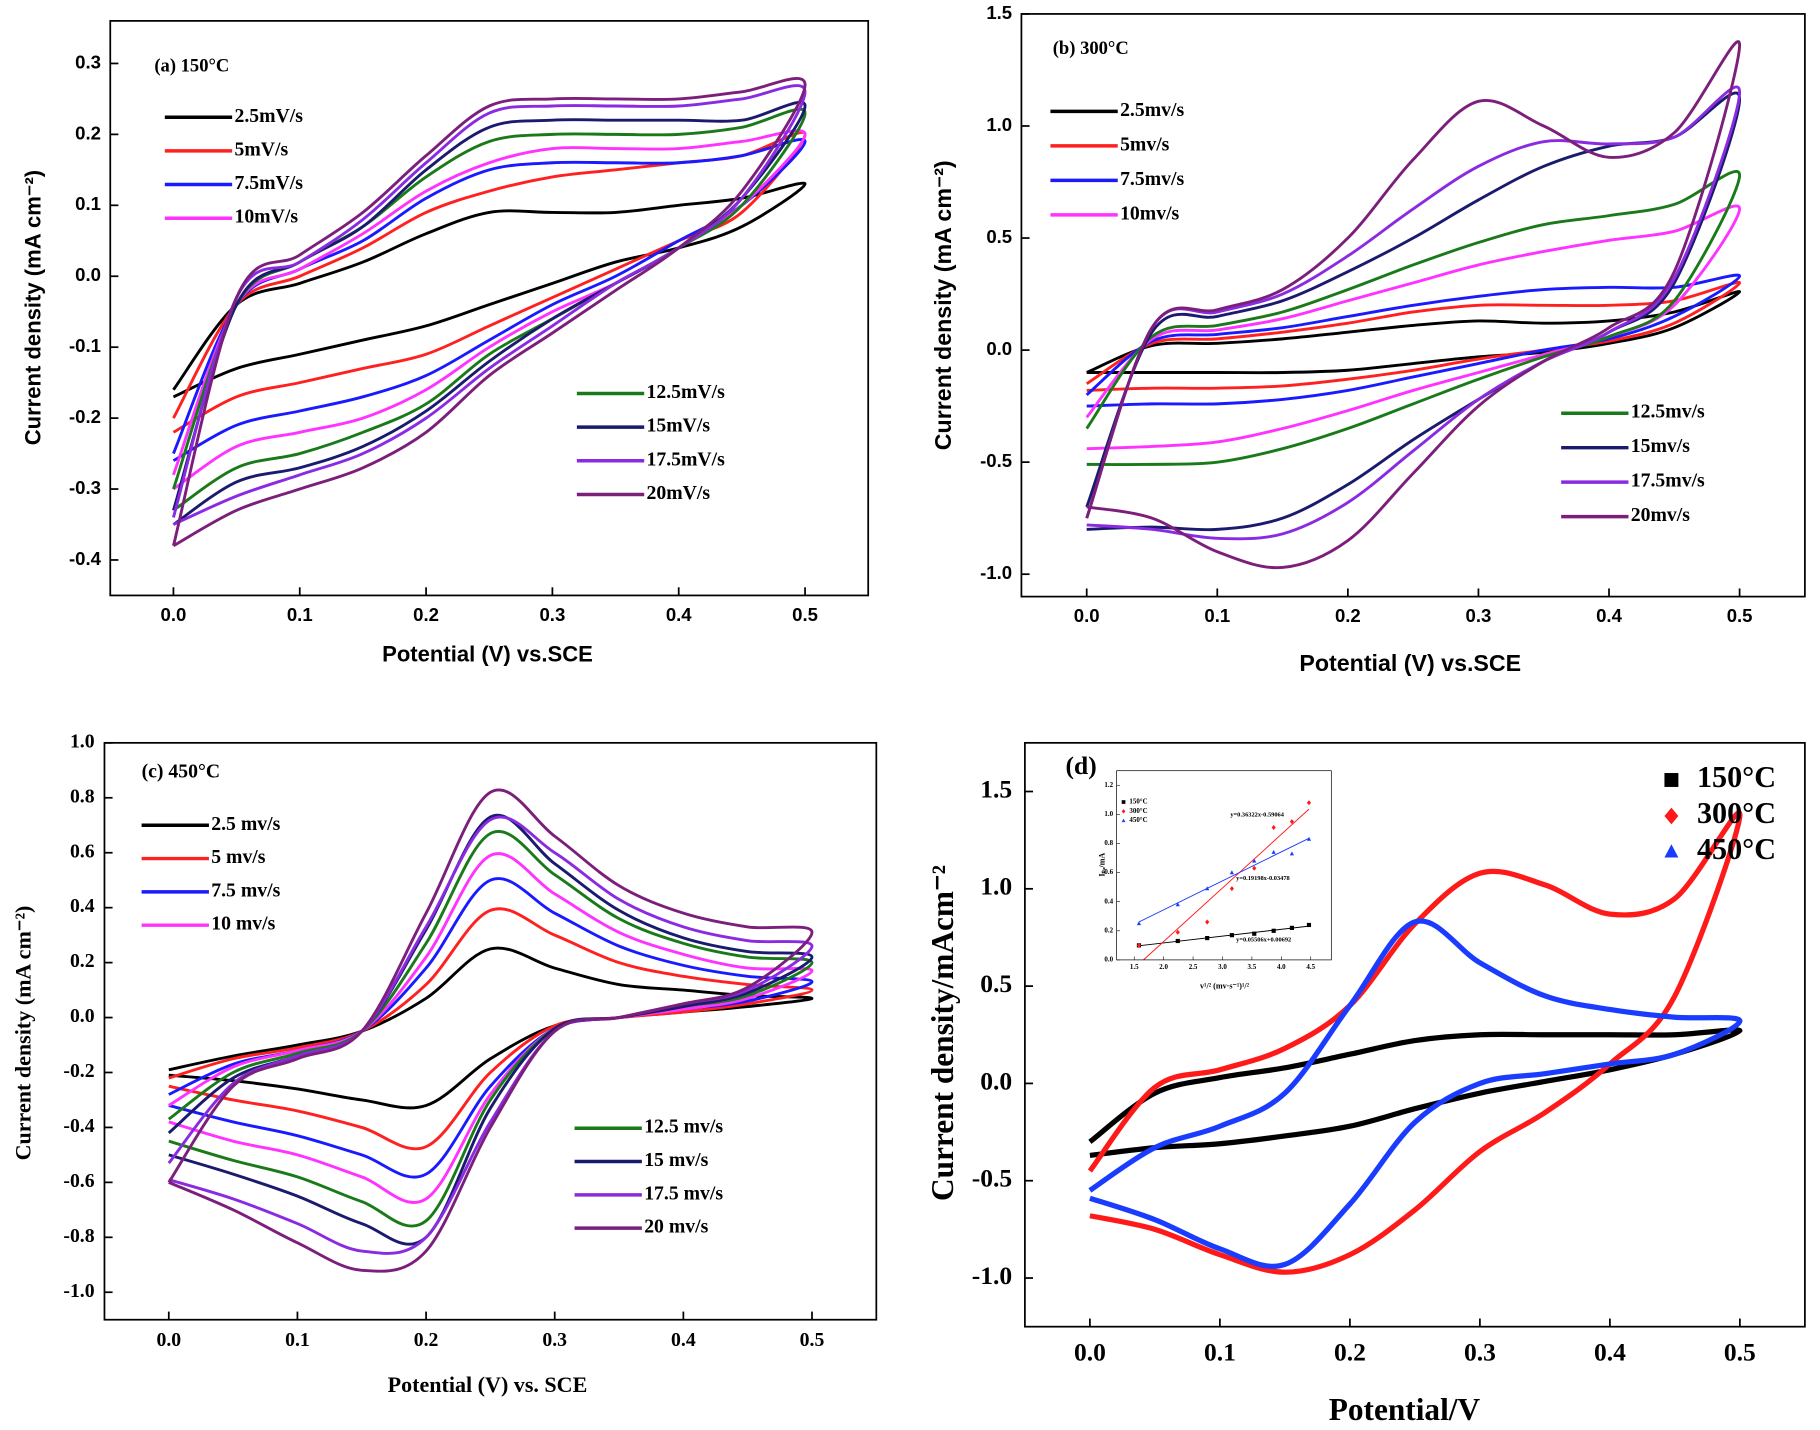  What do you see at coordinates (1263, 940) in the screenshot?
I see `fit-equation: y=0.05506x+0.00692` at bounding box center [1263, 940].